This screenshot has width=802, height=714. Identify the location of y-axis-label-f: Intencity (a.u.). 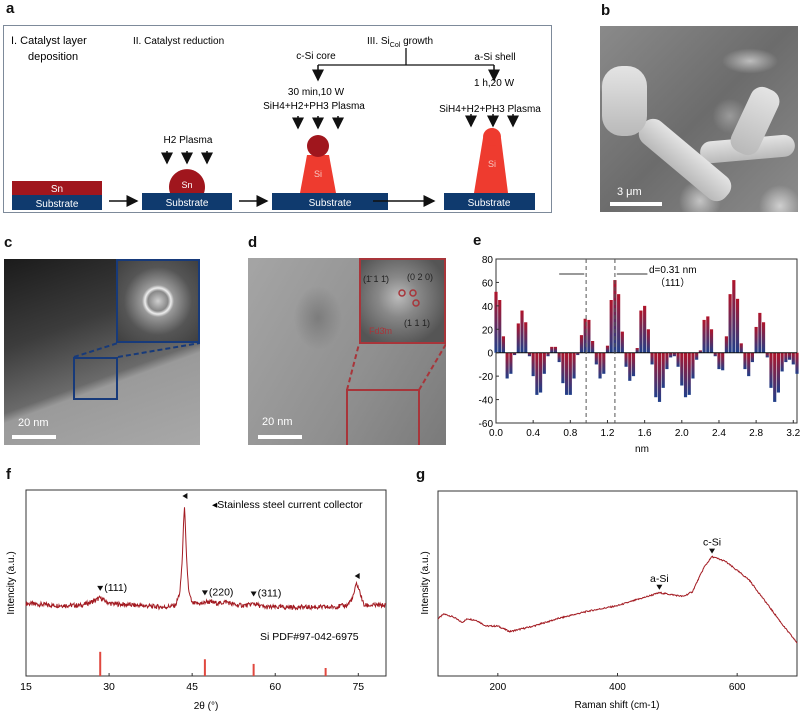
(11, 582).